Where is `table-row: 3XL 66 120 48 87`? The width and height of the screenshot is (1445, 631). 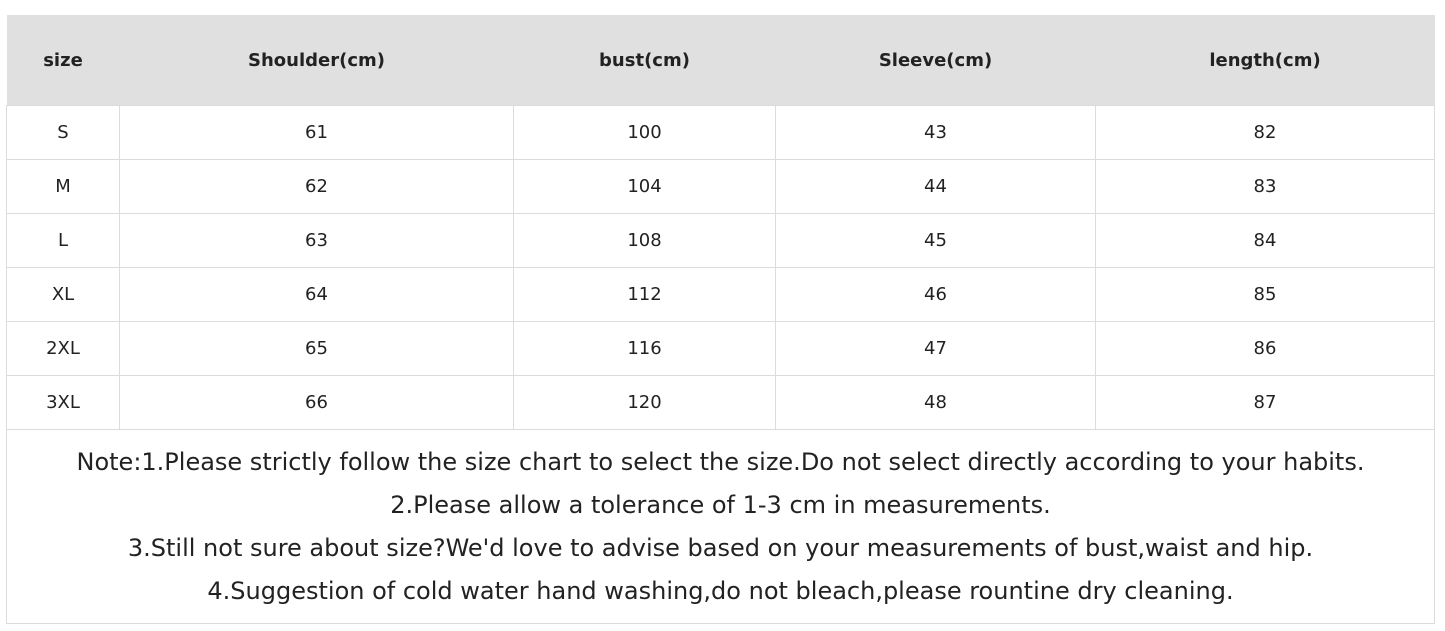 table-row: 3XL 66 120 48 87 is located at coordinates (720, 402).